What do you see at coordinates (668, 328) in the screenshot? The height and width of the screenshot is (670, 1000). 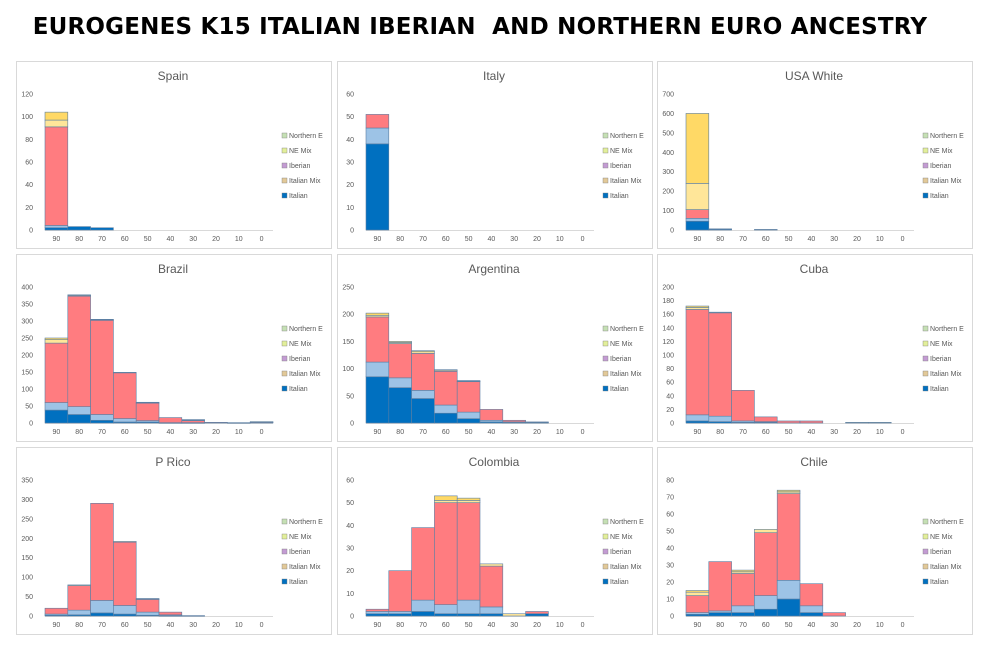 I see `y-tick-label: 140` at bounding box center [668, 328].